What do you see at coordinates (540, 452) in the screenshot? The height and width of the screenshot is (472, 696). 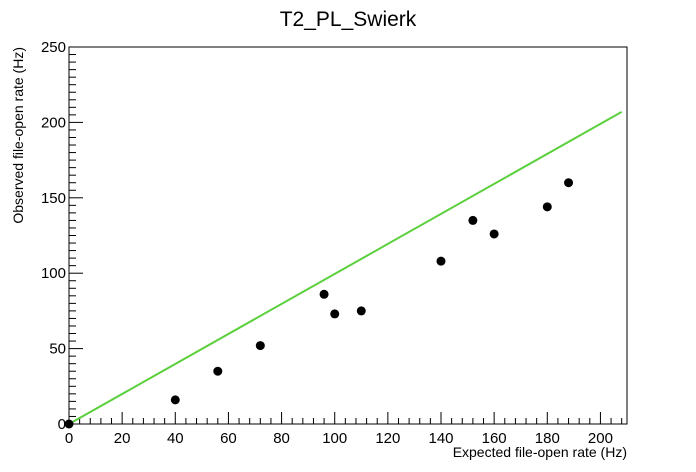 I see `x-axis-label: Expected file-open rate (Hz)` at bounding box center [540, 452].